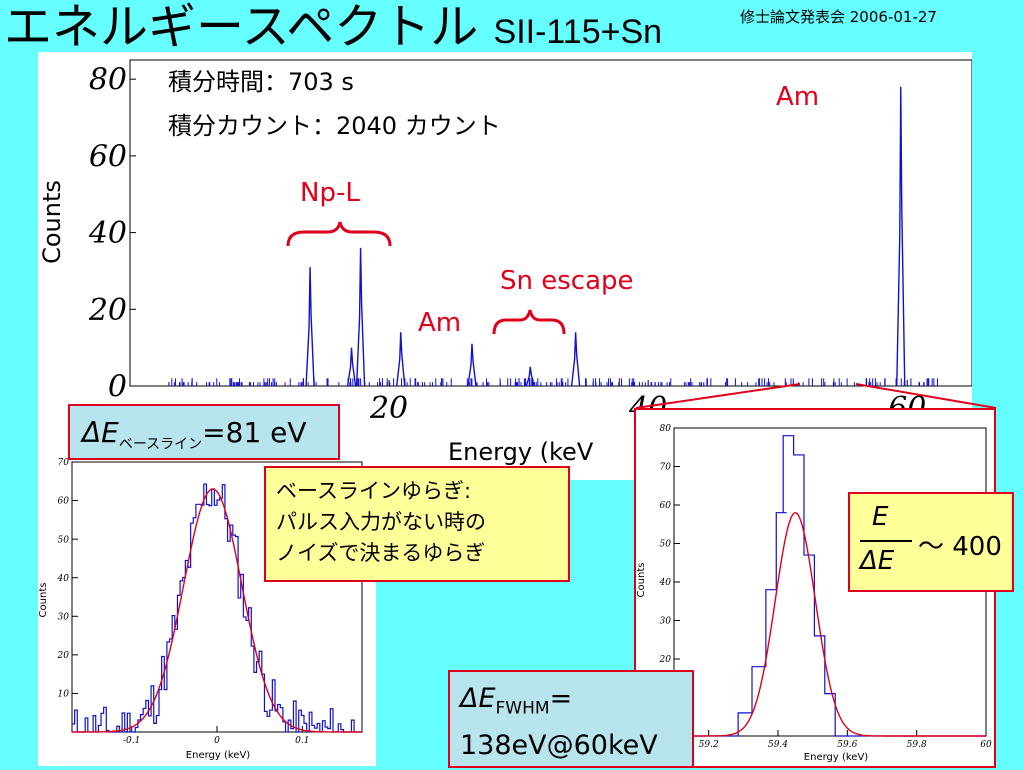 The image size is (1024, 770). I want to click on left-x-tick-label: 0.1, so click(302, 741).